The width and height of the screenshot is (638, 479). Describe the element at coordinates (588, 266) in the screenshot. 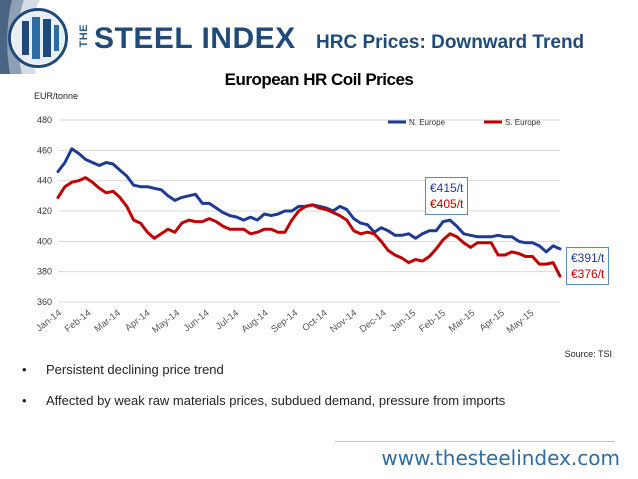

I see `price-callout-may15: €391/t €376/t` at that location.